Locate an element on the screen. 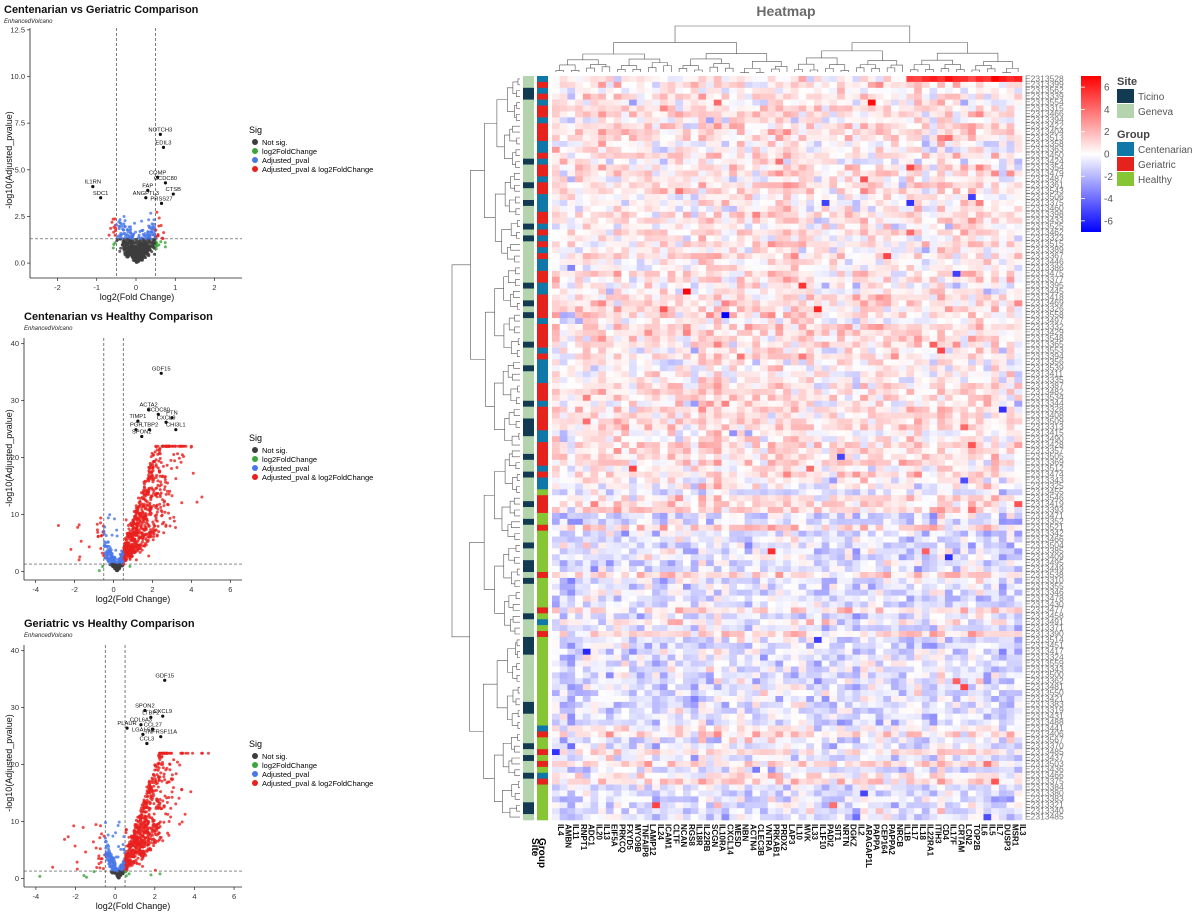 The image size is (1200, 916). labeled-point is located at coordinates (173, 194).